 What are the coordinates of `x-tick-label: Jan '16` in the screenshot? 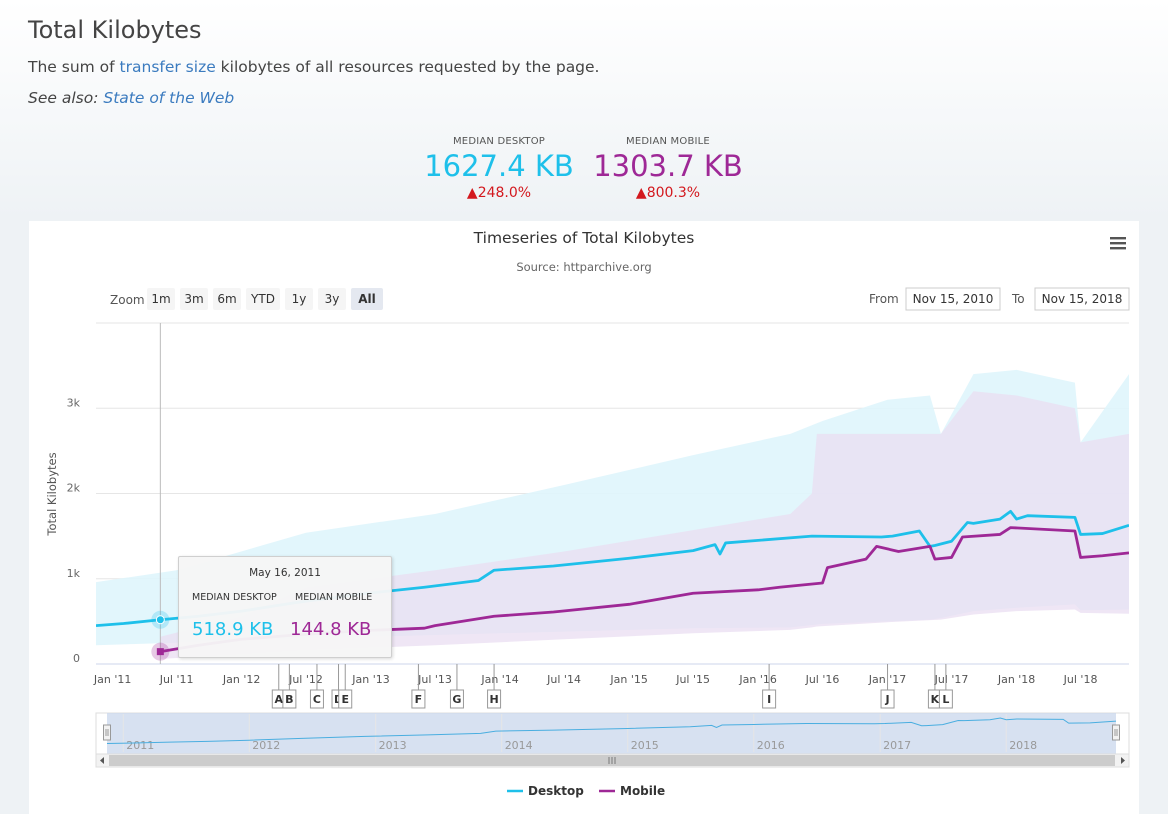 It's located at (757, 679).